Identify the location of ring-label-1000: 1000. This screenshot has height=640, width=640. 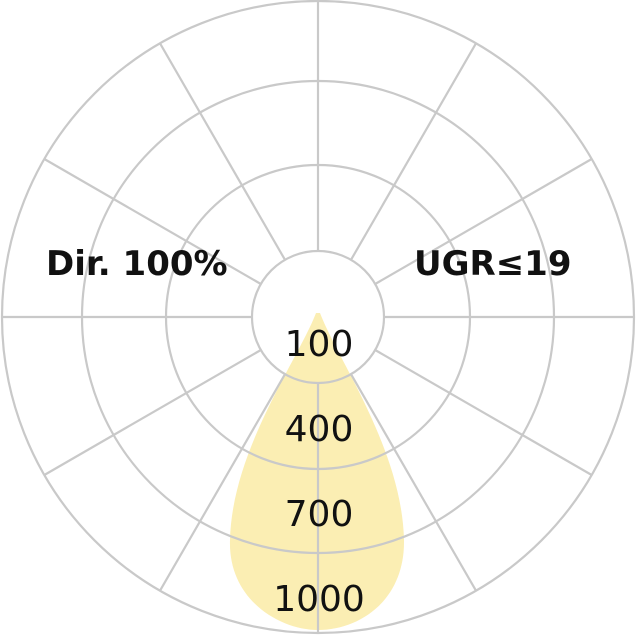
(319, 599).